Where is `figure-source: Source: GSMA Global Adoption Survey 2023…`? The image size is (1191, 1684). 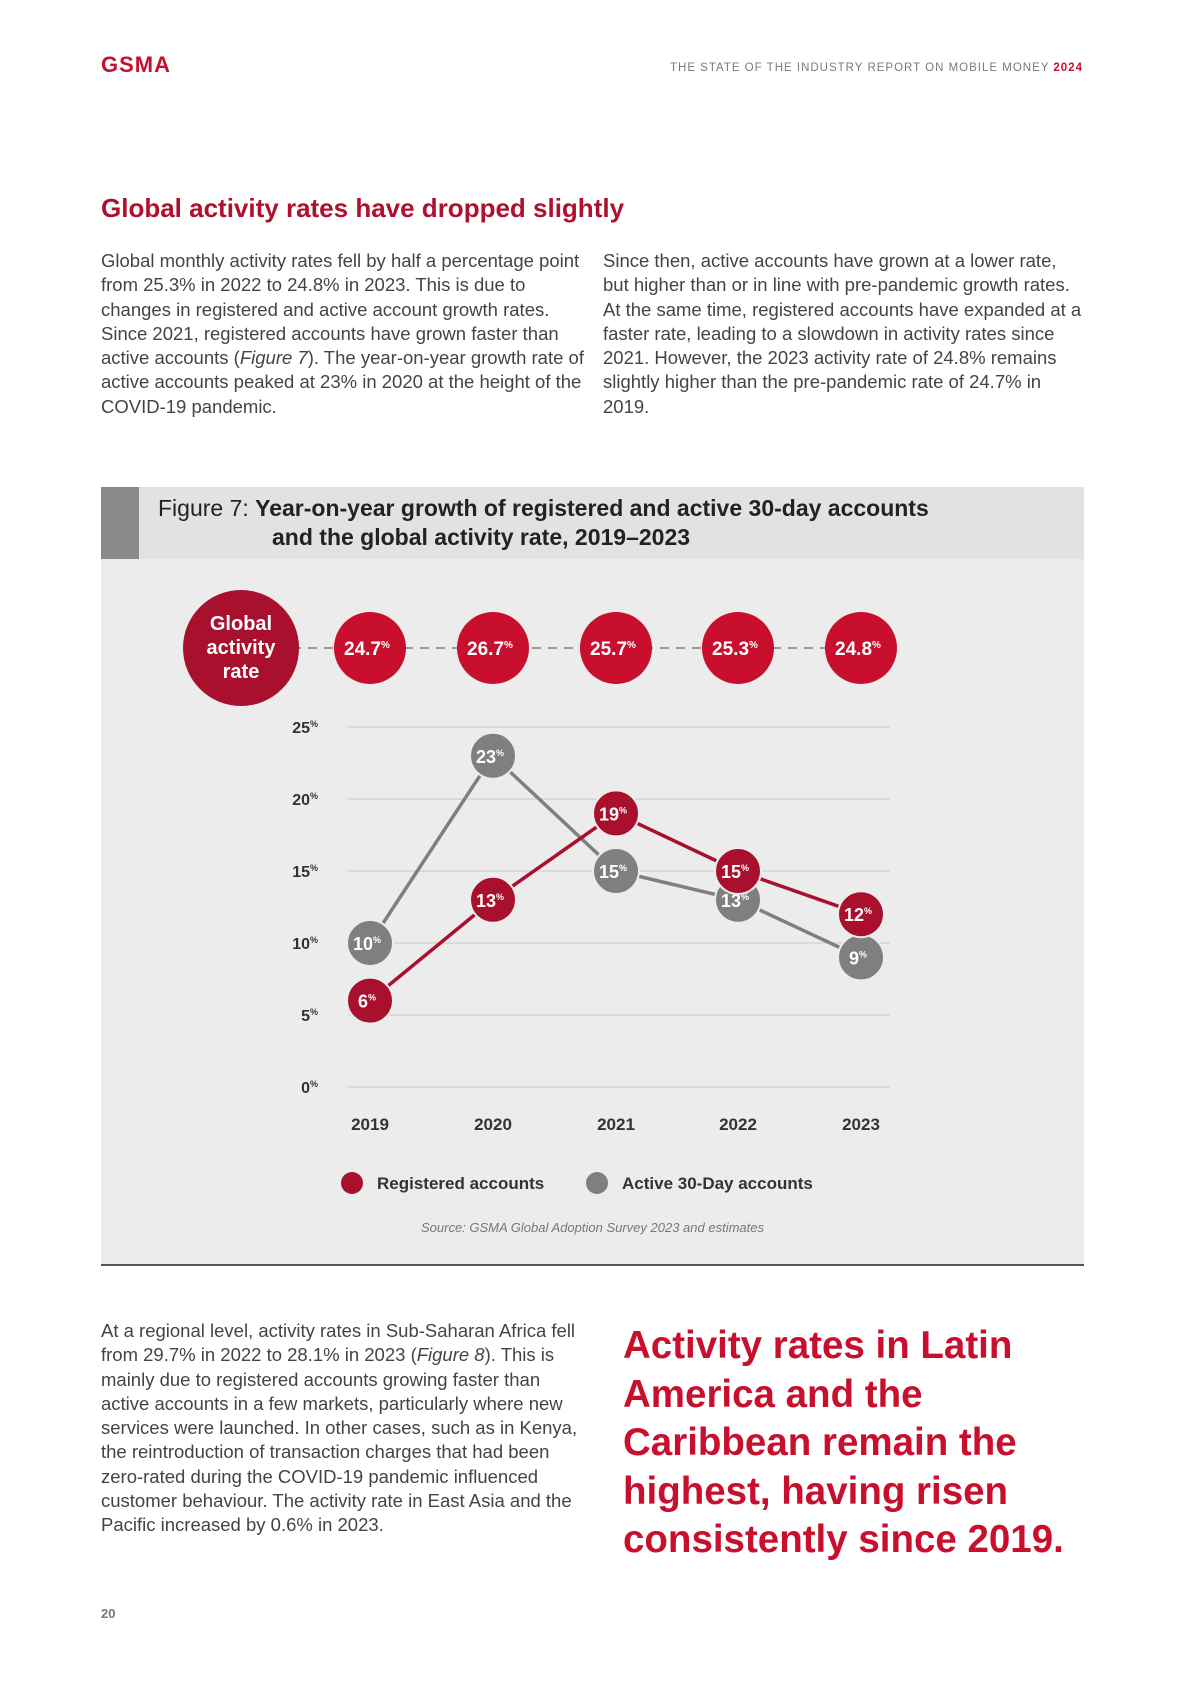 figure-source: Source: GSMA Global Adoption Survey 2023… is located at coordinates (592, 1227).